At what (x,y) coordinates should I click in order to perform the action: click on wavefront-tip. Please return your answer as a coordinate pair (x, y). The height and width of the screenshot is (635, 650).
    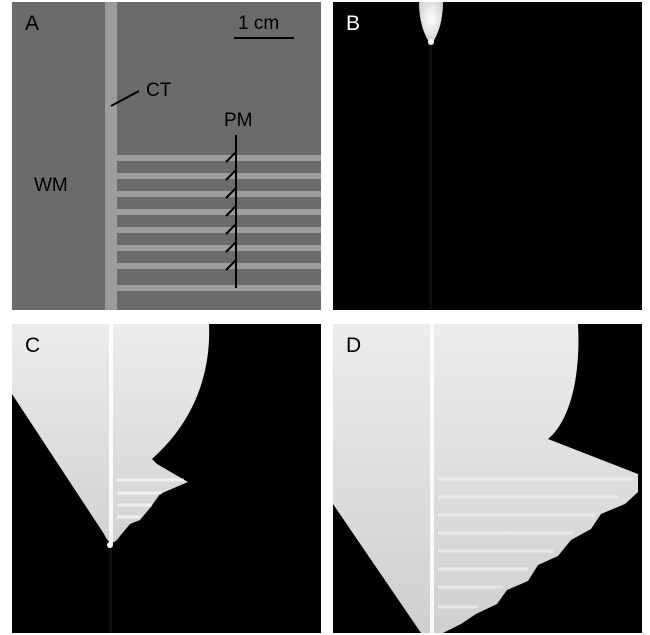
    Looking at the image, I should click on (431, 23).